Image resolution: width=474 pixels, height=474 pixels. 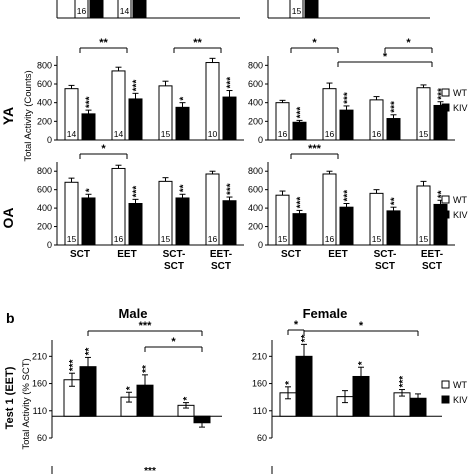 What do you see at coordinates (255, 227) in the screenshot?
I see `y-tick-label-a3: 200` at bounding box center [255, 227].